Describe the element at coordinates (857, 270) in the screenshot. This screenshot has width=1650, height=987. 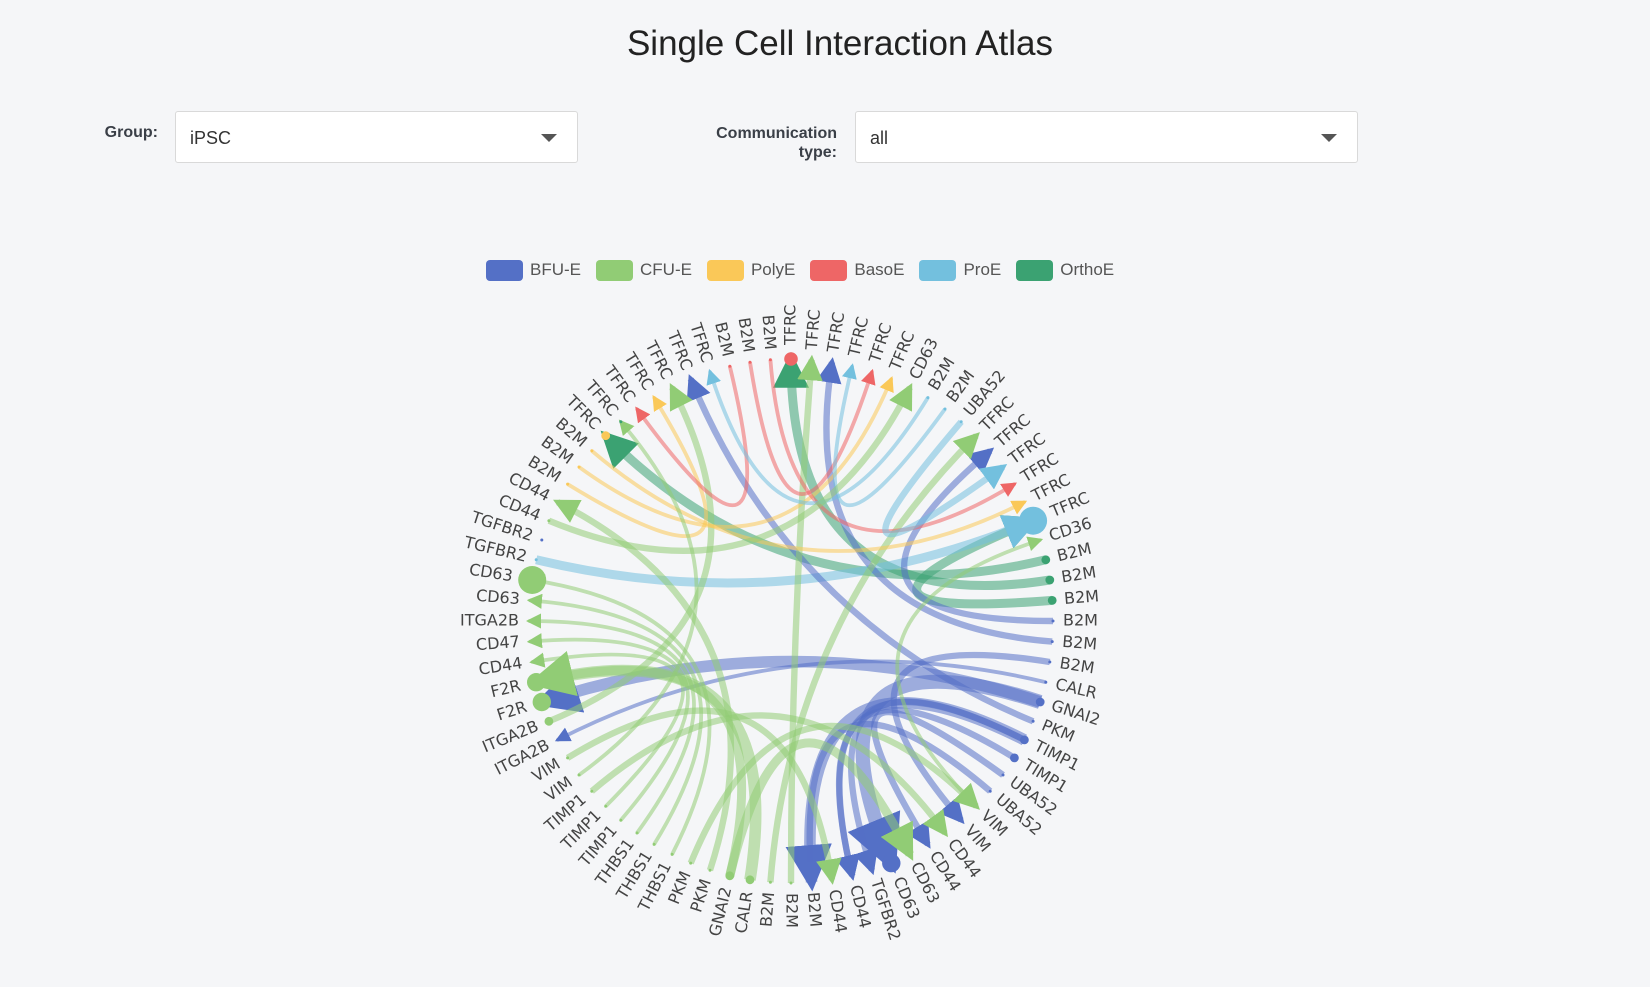
I see `legend-item-basoe: BasoE` at that location.